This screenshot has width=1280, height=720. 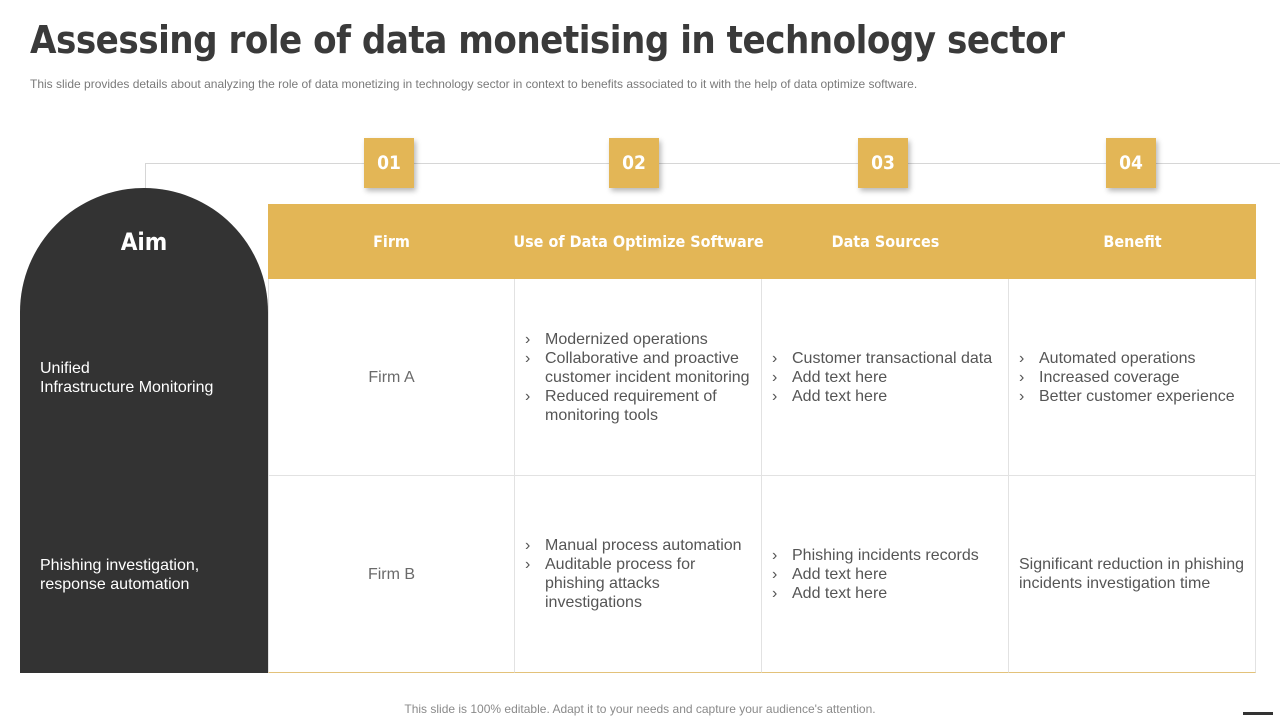 What do you see at coordinates (1109, 377) in the screenshot?
I see `list-item-text: Increased coverage` at bounding box center [1109, 377].